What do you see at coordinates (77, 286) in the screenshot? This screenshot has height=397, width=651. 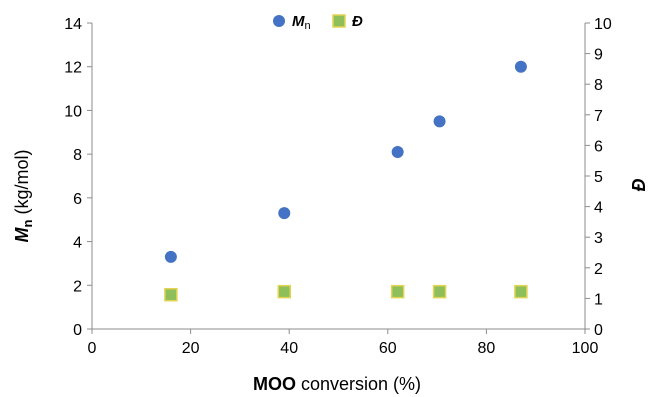 I see `y-left-tick-label: 2` at bounding box center [77, 286].